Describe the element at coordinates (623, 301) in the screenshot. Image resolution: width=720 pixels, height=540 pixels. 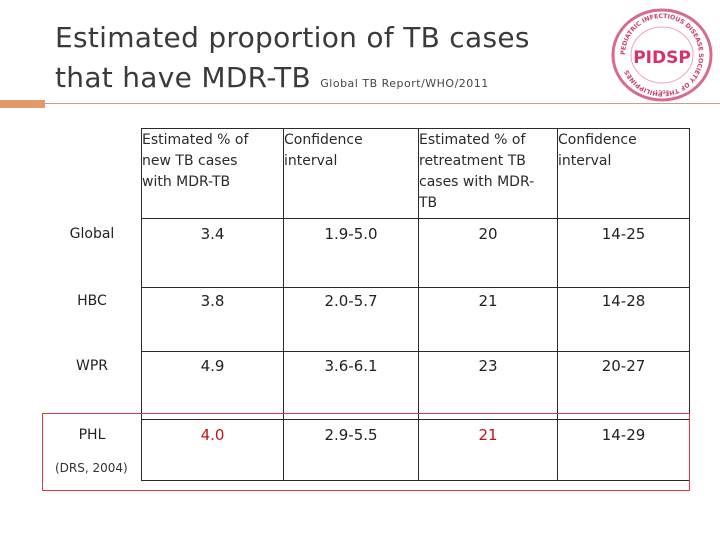
I see `cell-hbc-re-ci: 14-28` at that location.